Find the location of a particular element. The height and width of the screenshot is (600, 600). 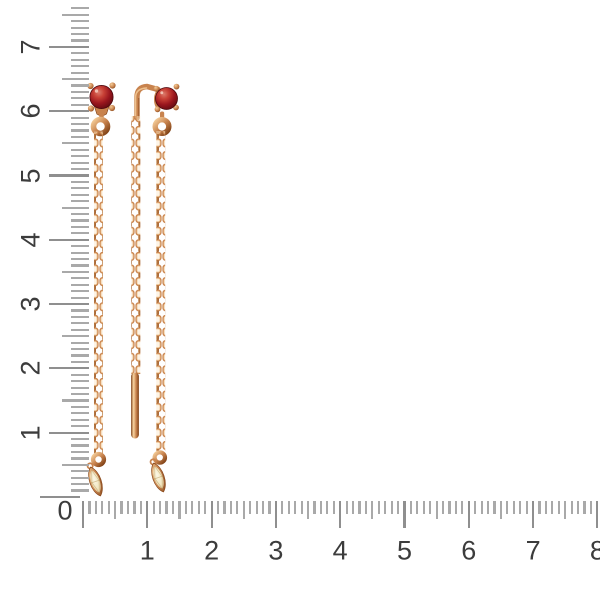

ruler-origin-label: 0 is located at coordinates (65, 510).